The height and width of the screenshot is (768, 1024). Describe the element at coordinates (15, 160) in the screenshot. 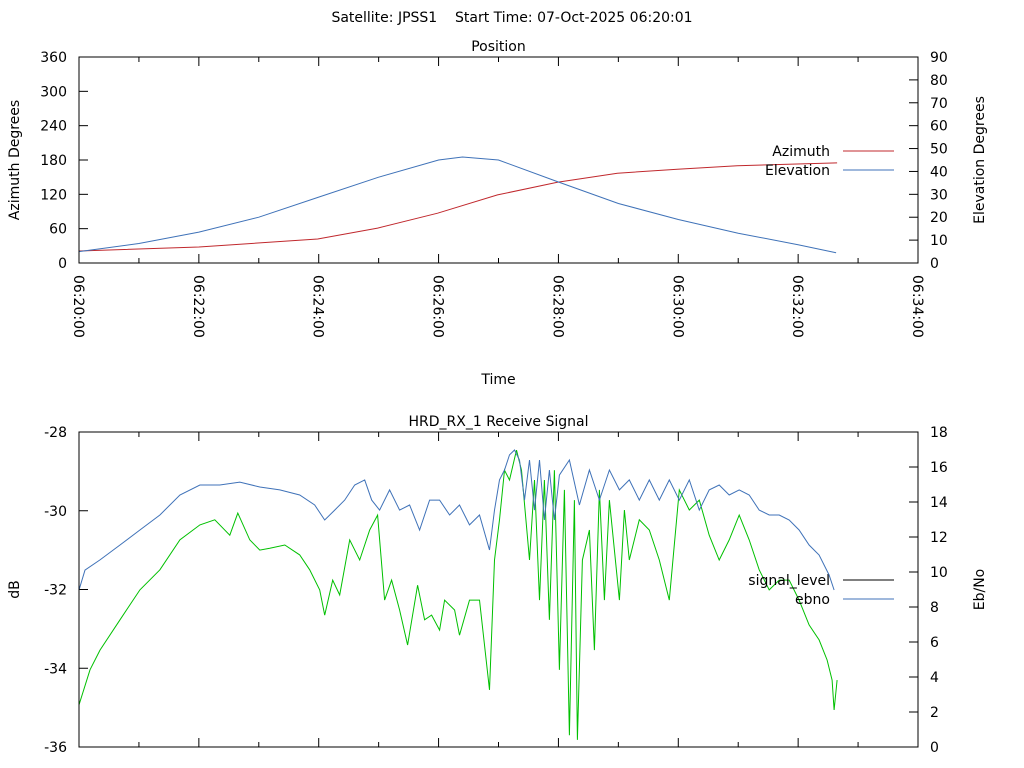

I see `y-axis-label: Azimuth Degrees` at that location.